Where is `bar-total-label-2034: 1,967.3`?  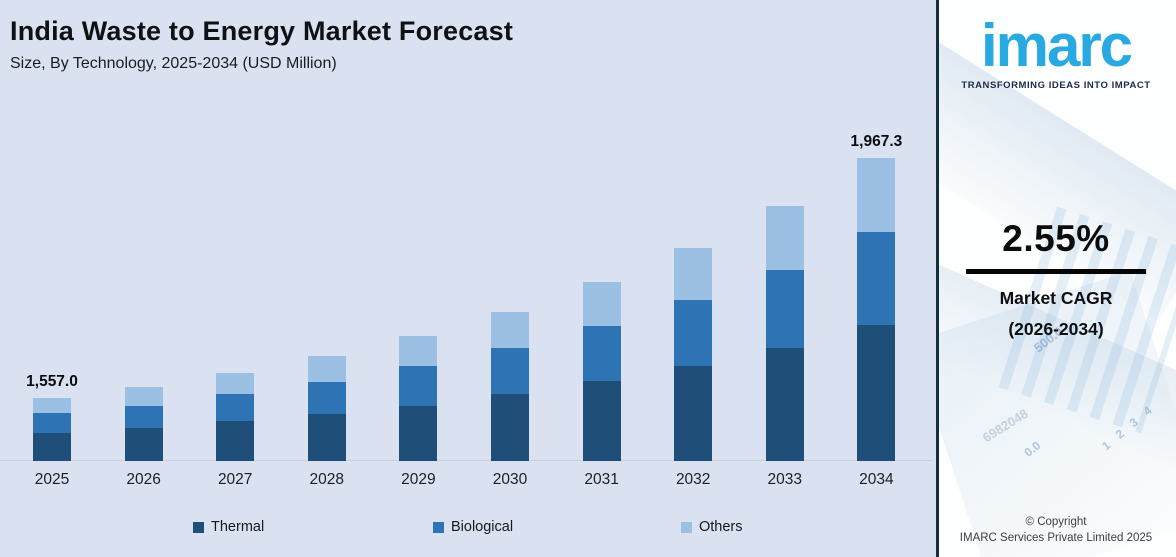 bar-total-label-2034: 1,967.3 is located at coordinates (876, 141).